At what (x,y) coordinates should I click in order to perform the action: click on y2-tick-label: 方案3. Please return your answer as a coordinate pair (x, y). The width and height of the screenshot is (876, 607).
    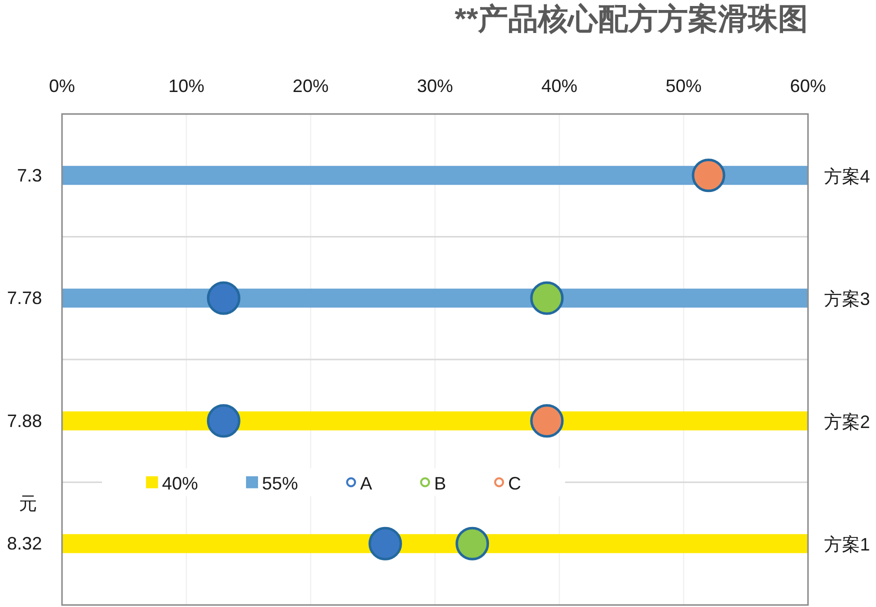
    Looking at the image, I should click on (847, 299).